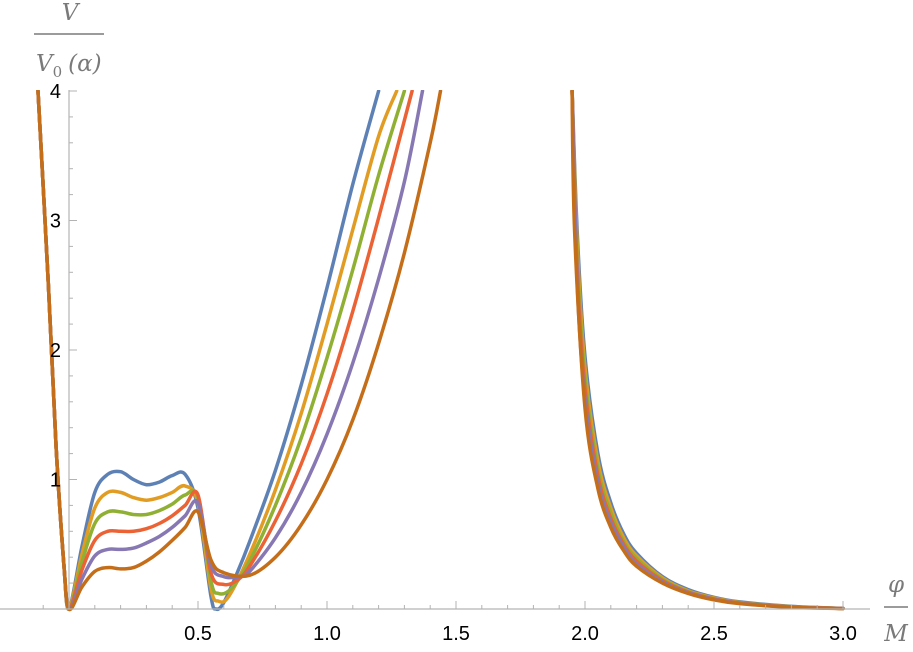 This screenshot has width=913, height=652. What do you see at coordinates (714, 634) in the screenshot?
I see `x-tick-label: 2.5` at bounding box center [714, 634].